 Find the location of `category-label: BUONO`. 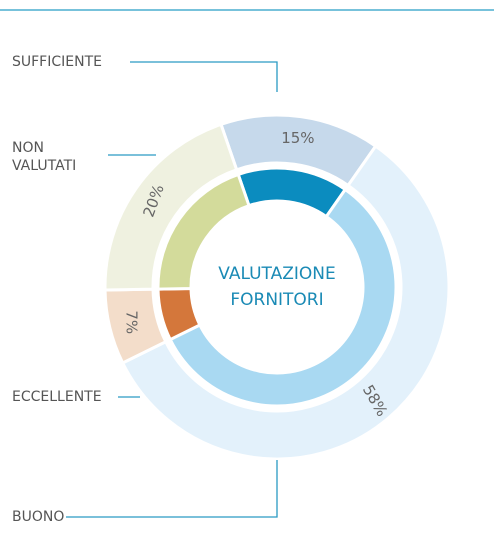

category-label: BUONO is located at coordinates (38, 517).